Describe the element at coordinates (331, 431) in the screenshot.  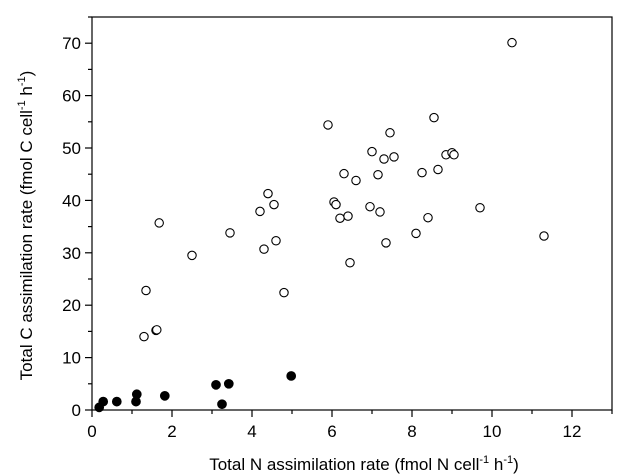
I see `x-tick-label: 6` at that location.